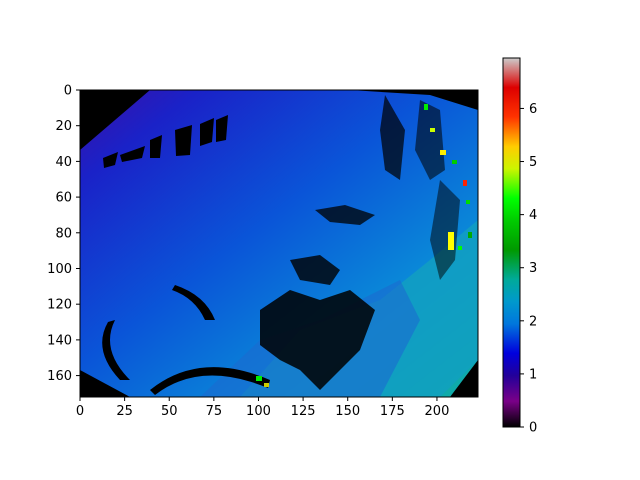 Image resolution: width=640 pixels, height=480 pixels. Describe the element at coordinates (63, 126) in the screenshot. I see `y-tick-label: 20` at that location.